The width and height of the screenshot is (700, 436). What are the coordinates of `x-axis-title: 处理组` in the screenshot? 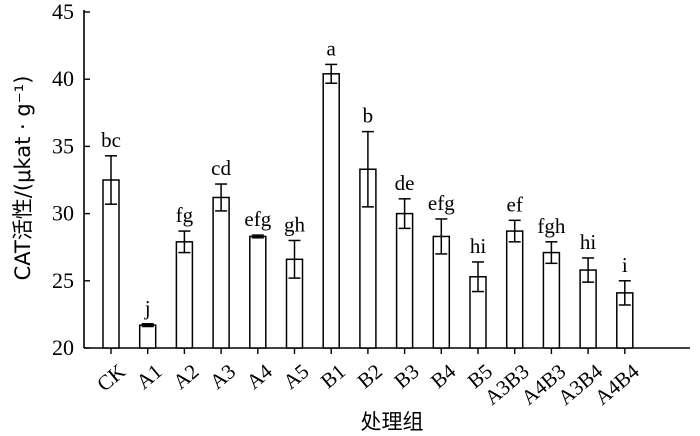 It's located at (392, 422).